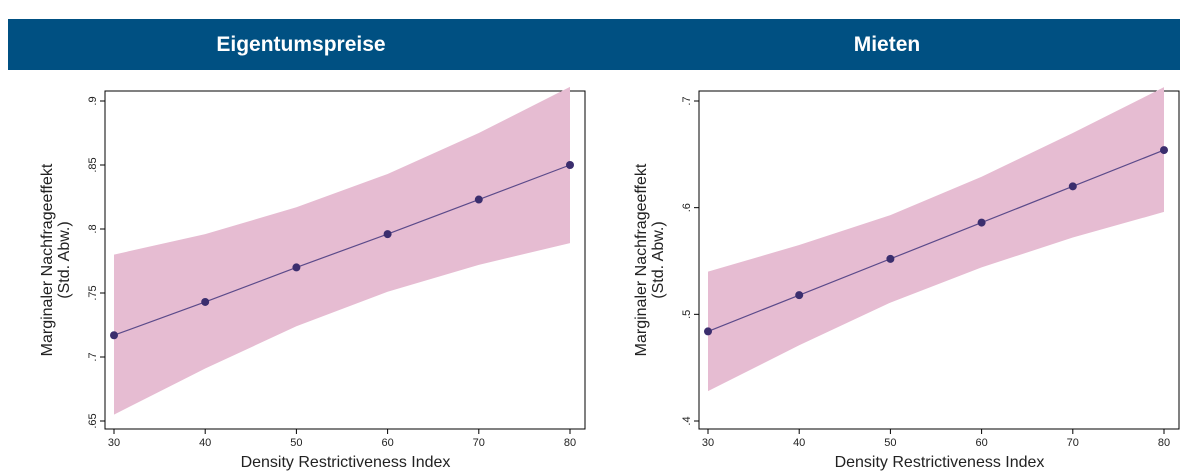  I want to click on right-panel-title: Mieten, so click(887, 44).